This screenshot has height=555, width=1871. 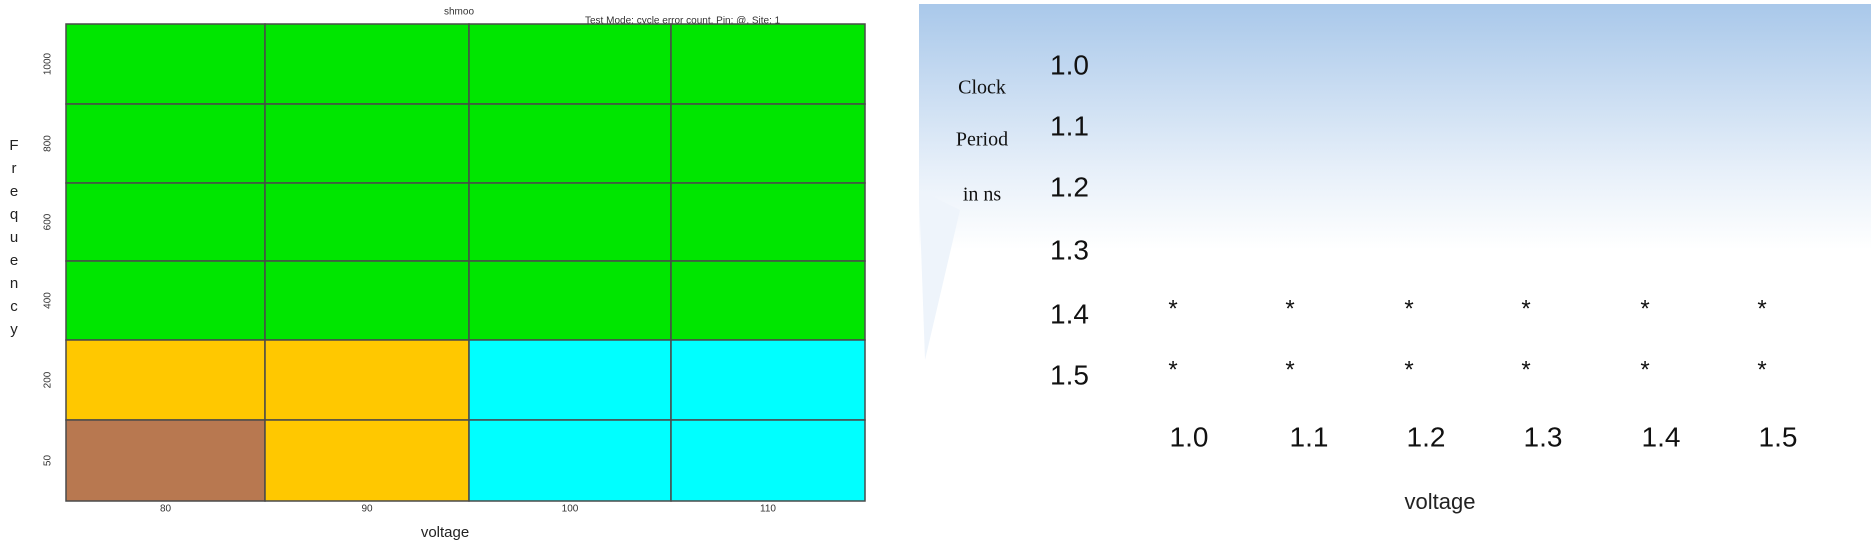 What do you see at coordinates (1069, 374) in the screenshot?
I see `row-label: 1.5` at bounding box center [1069, 374].